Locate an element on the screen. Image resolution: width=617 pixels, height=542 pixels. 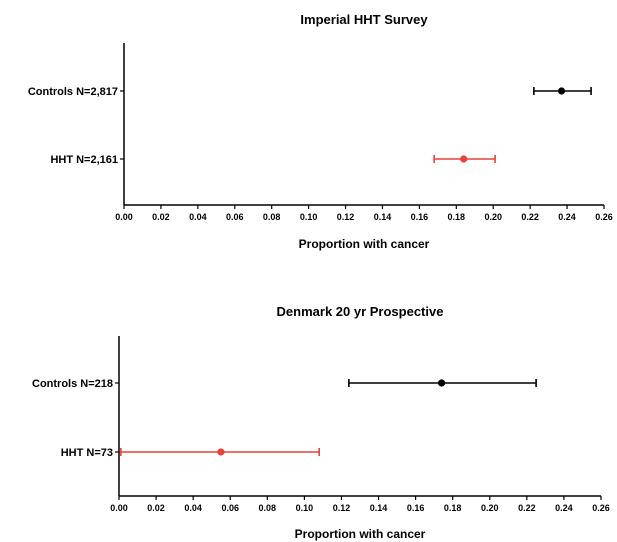
y-tick-label: HHT N=73 is located at coordinates (87, 453).